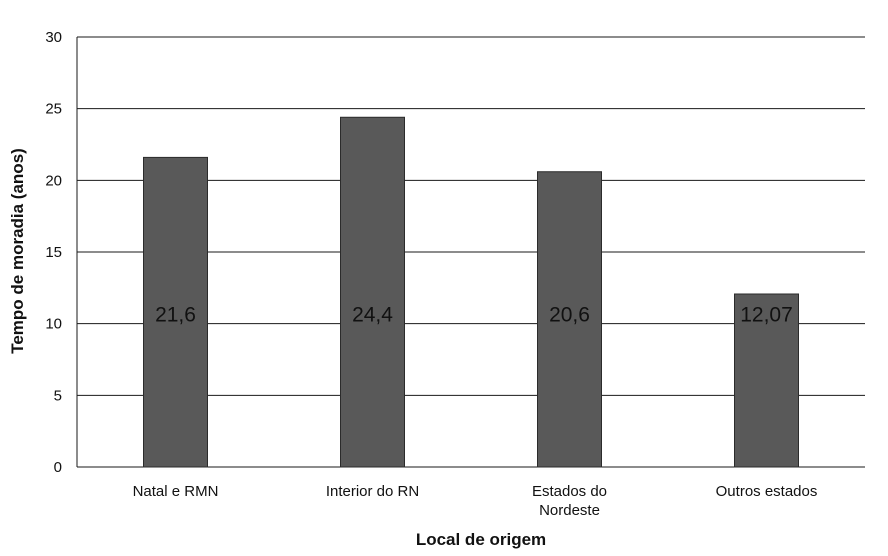  Describe the element at coordinates (58, 467) in the screenshot. I see `y-tick-label: 0` at that location.